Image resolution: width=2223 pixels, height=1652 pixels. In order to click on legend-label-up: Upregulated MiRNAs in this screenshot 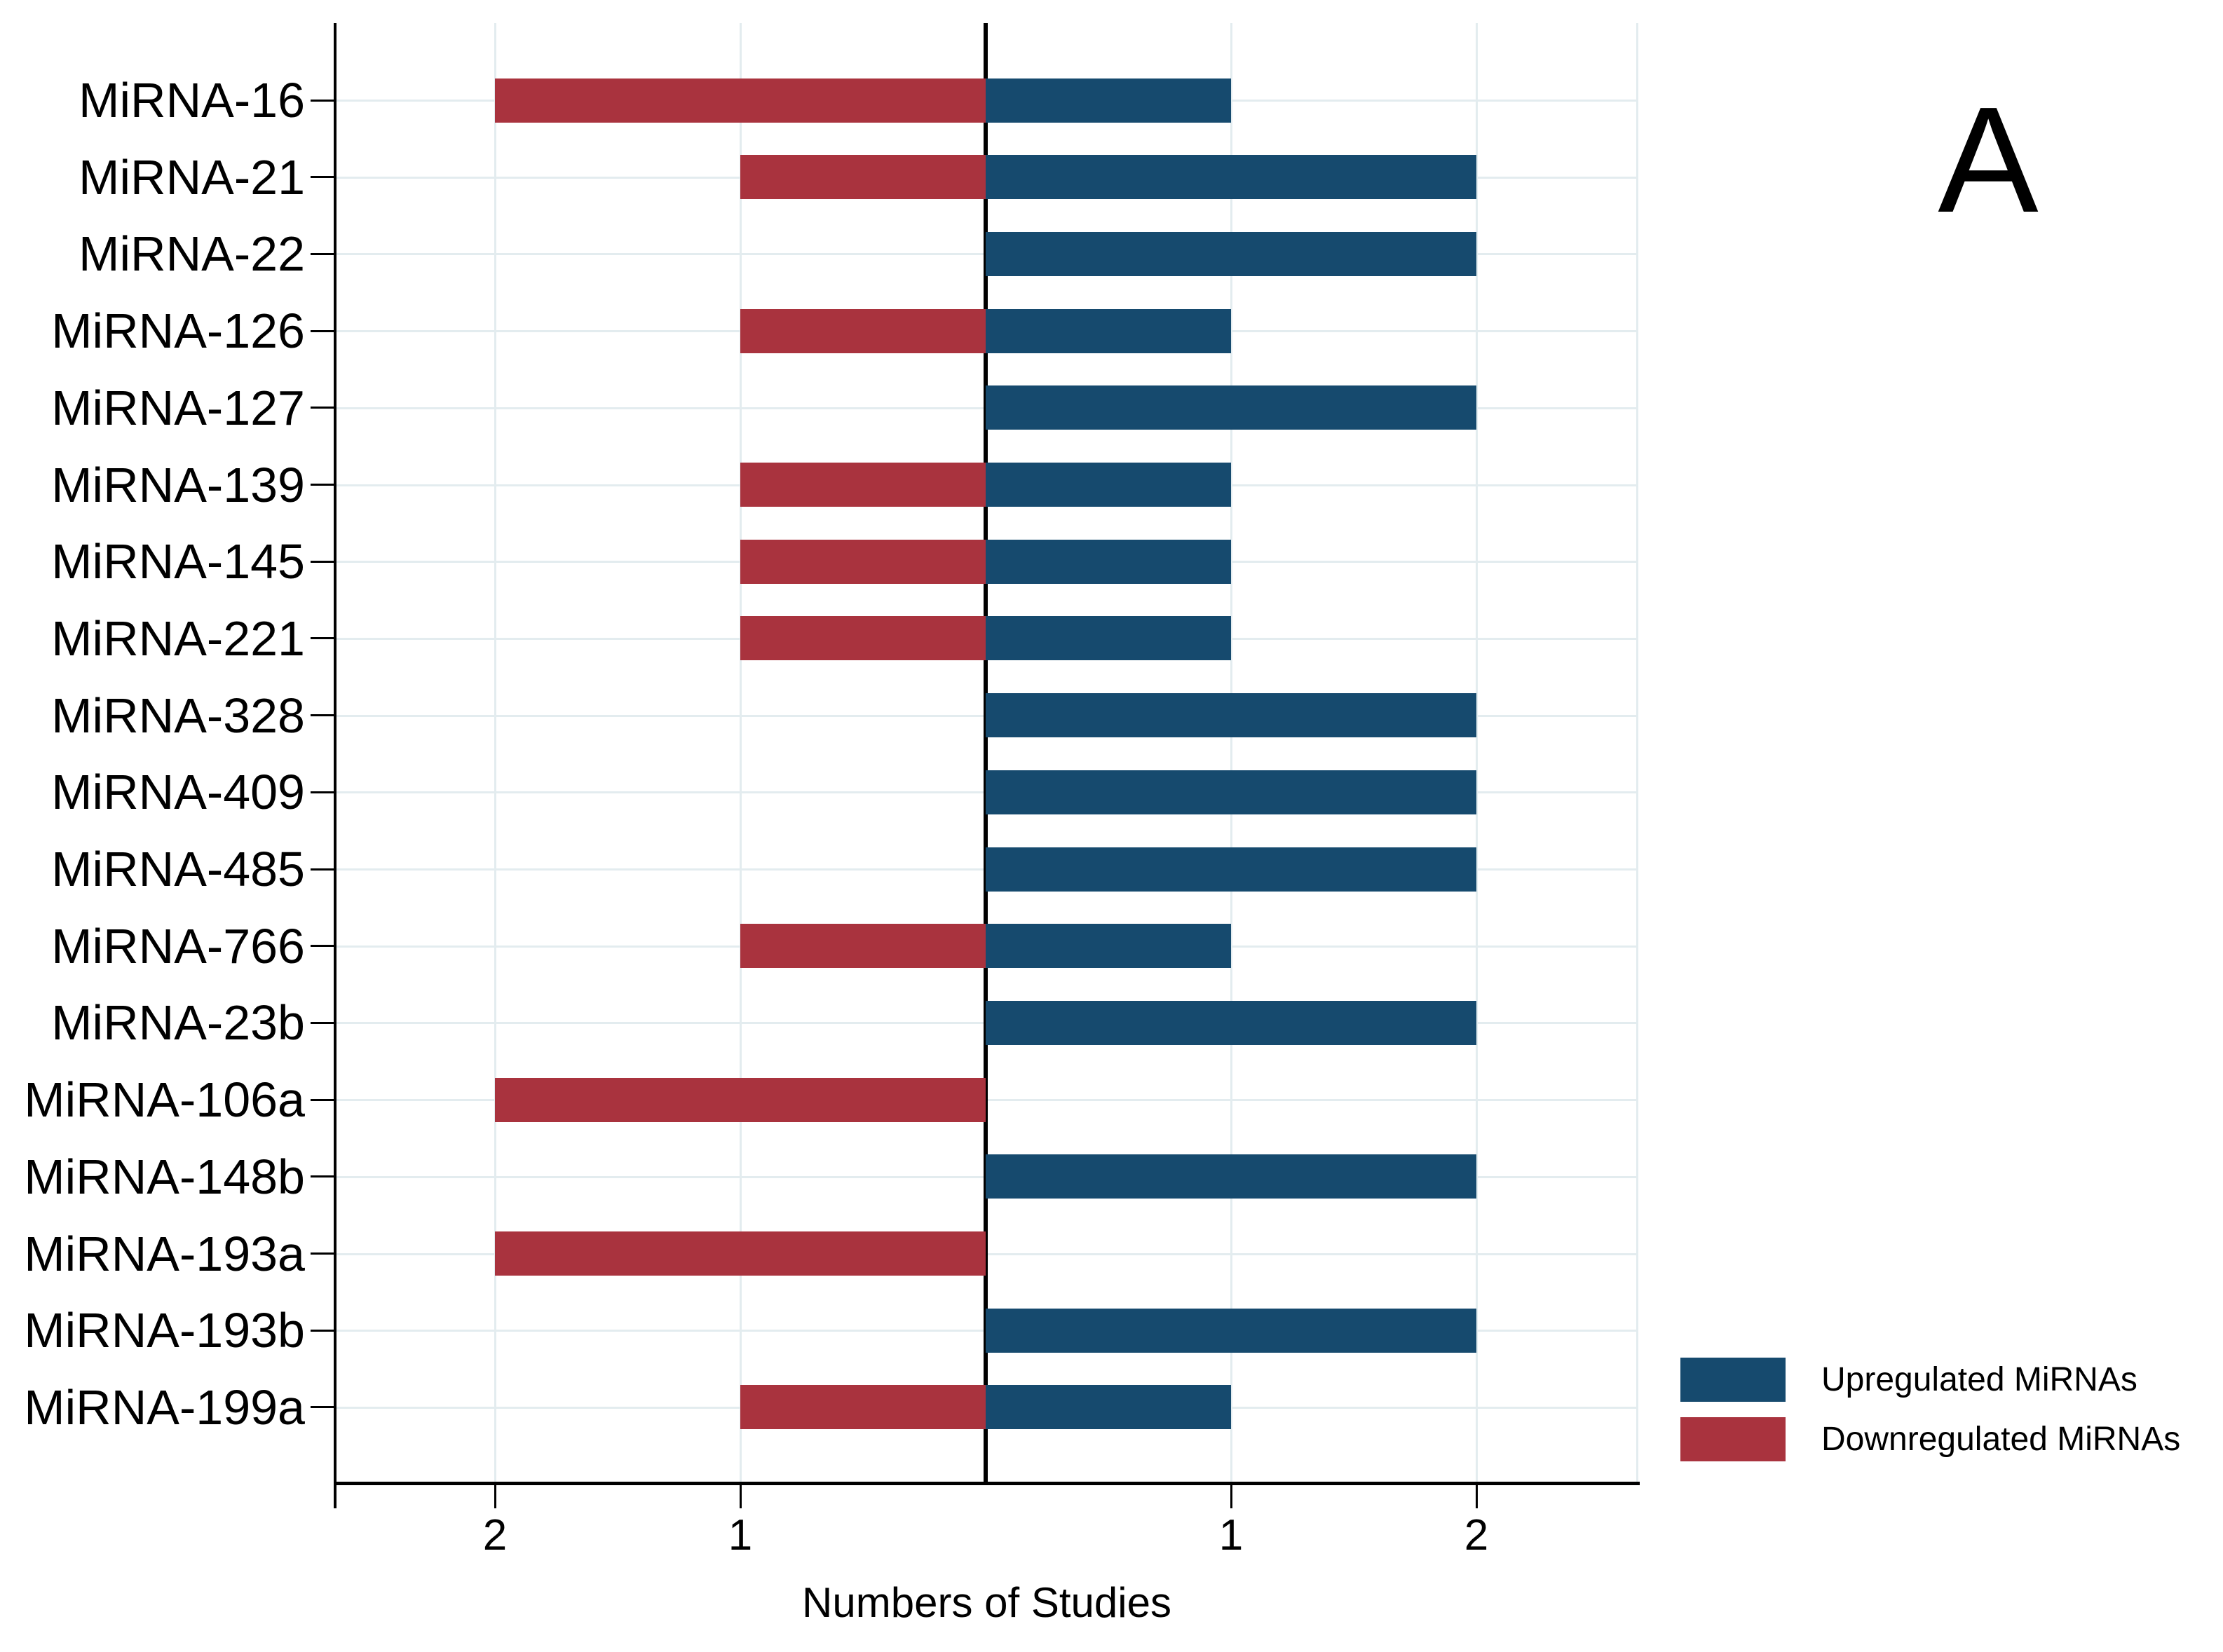, I will do `click(1979, 1379)`.